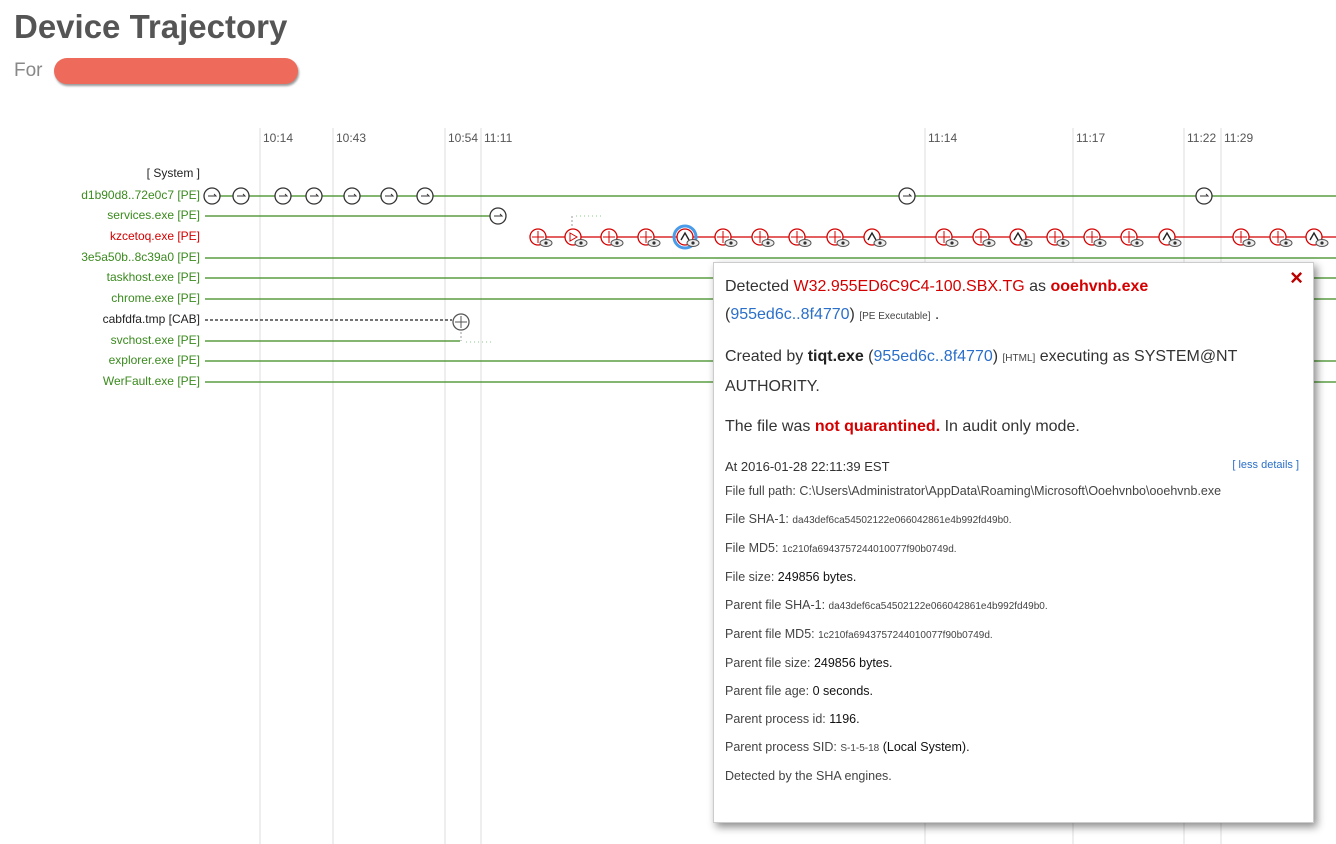  I want to click on row-label: explorer.exe [PE], so click(154, 360).